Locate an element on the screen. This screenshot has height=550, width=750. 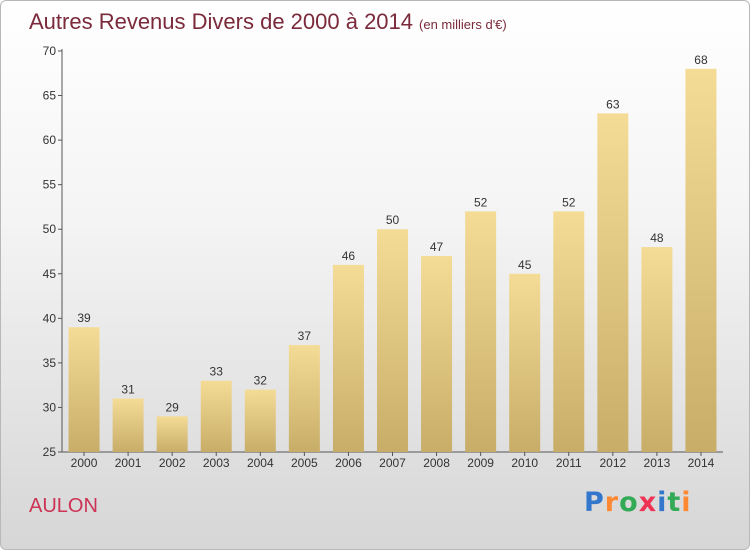
y-tick-label: 70 is located at coordinates (50, 51).